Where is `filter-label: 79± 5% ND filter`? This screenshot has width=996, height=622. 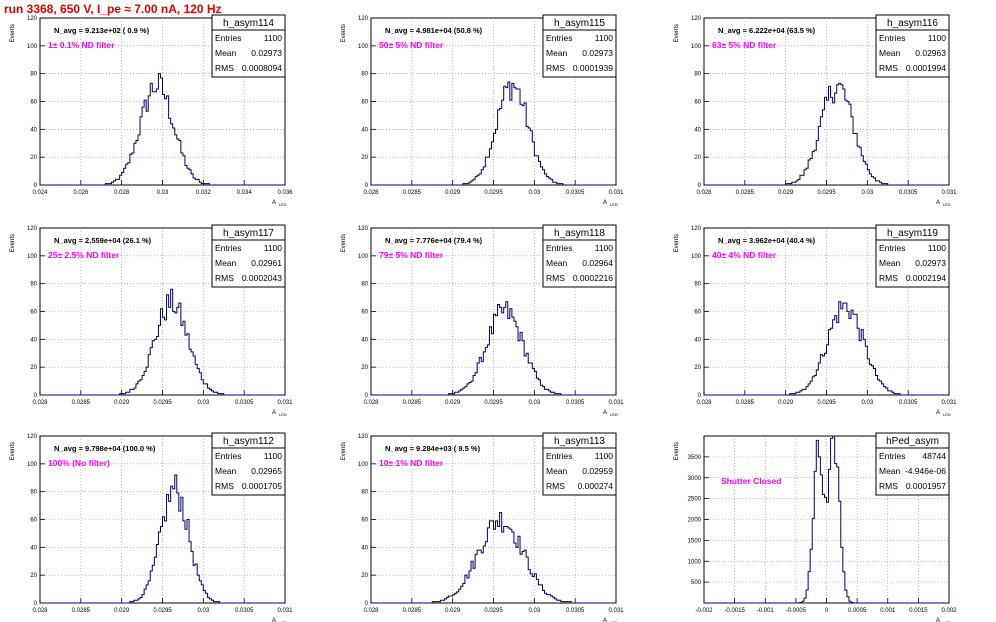 filter-label: 79± 5% ND filter is located at coordinates (411, 255).